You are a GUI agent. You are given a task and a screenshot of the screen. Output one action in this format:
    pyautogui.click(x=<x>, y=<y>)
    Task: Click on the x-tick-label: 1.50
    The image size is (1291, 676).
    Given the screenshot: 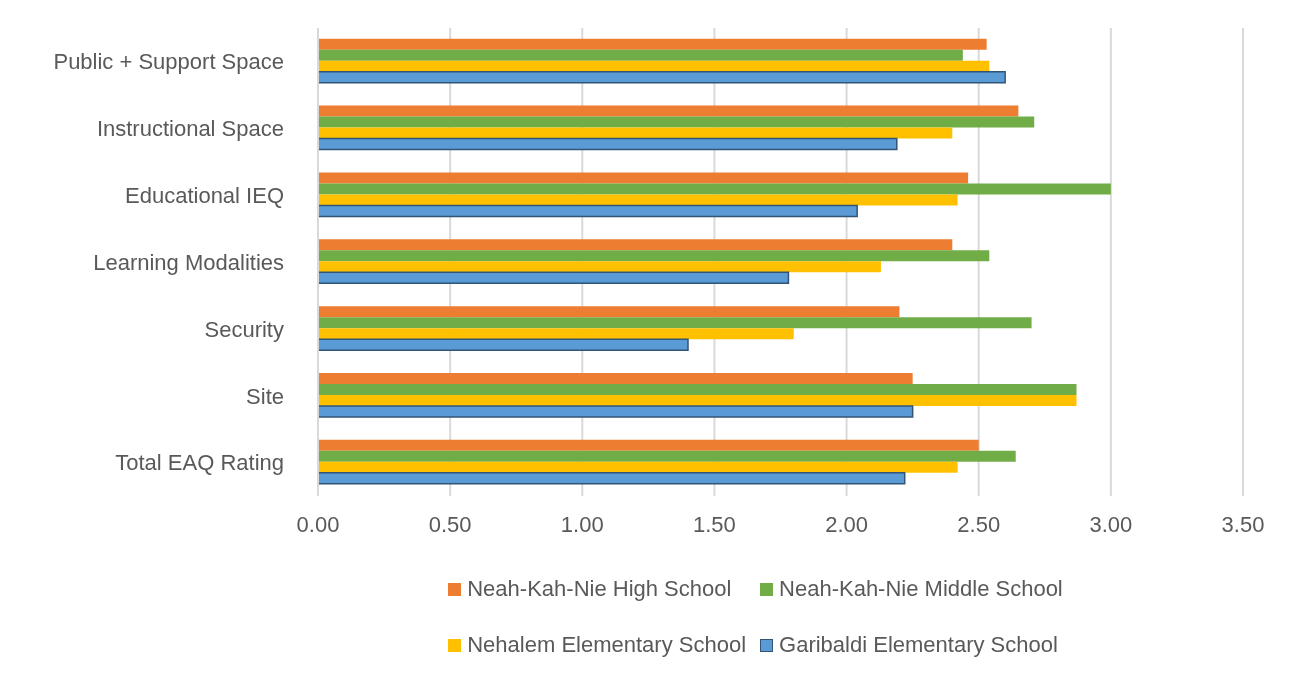 What is the action you would take?
    pyautogui.click(x=714, y=524)
    